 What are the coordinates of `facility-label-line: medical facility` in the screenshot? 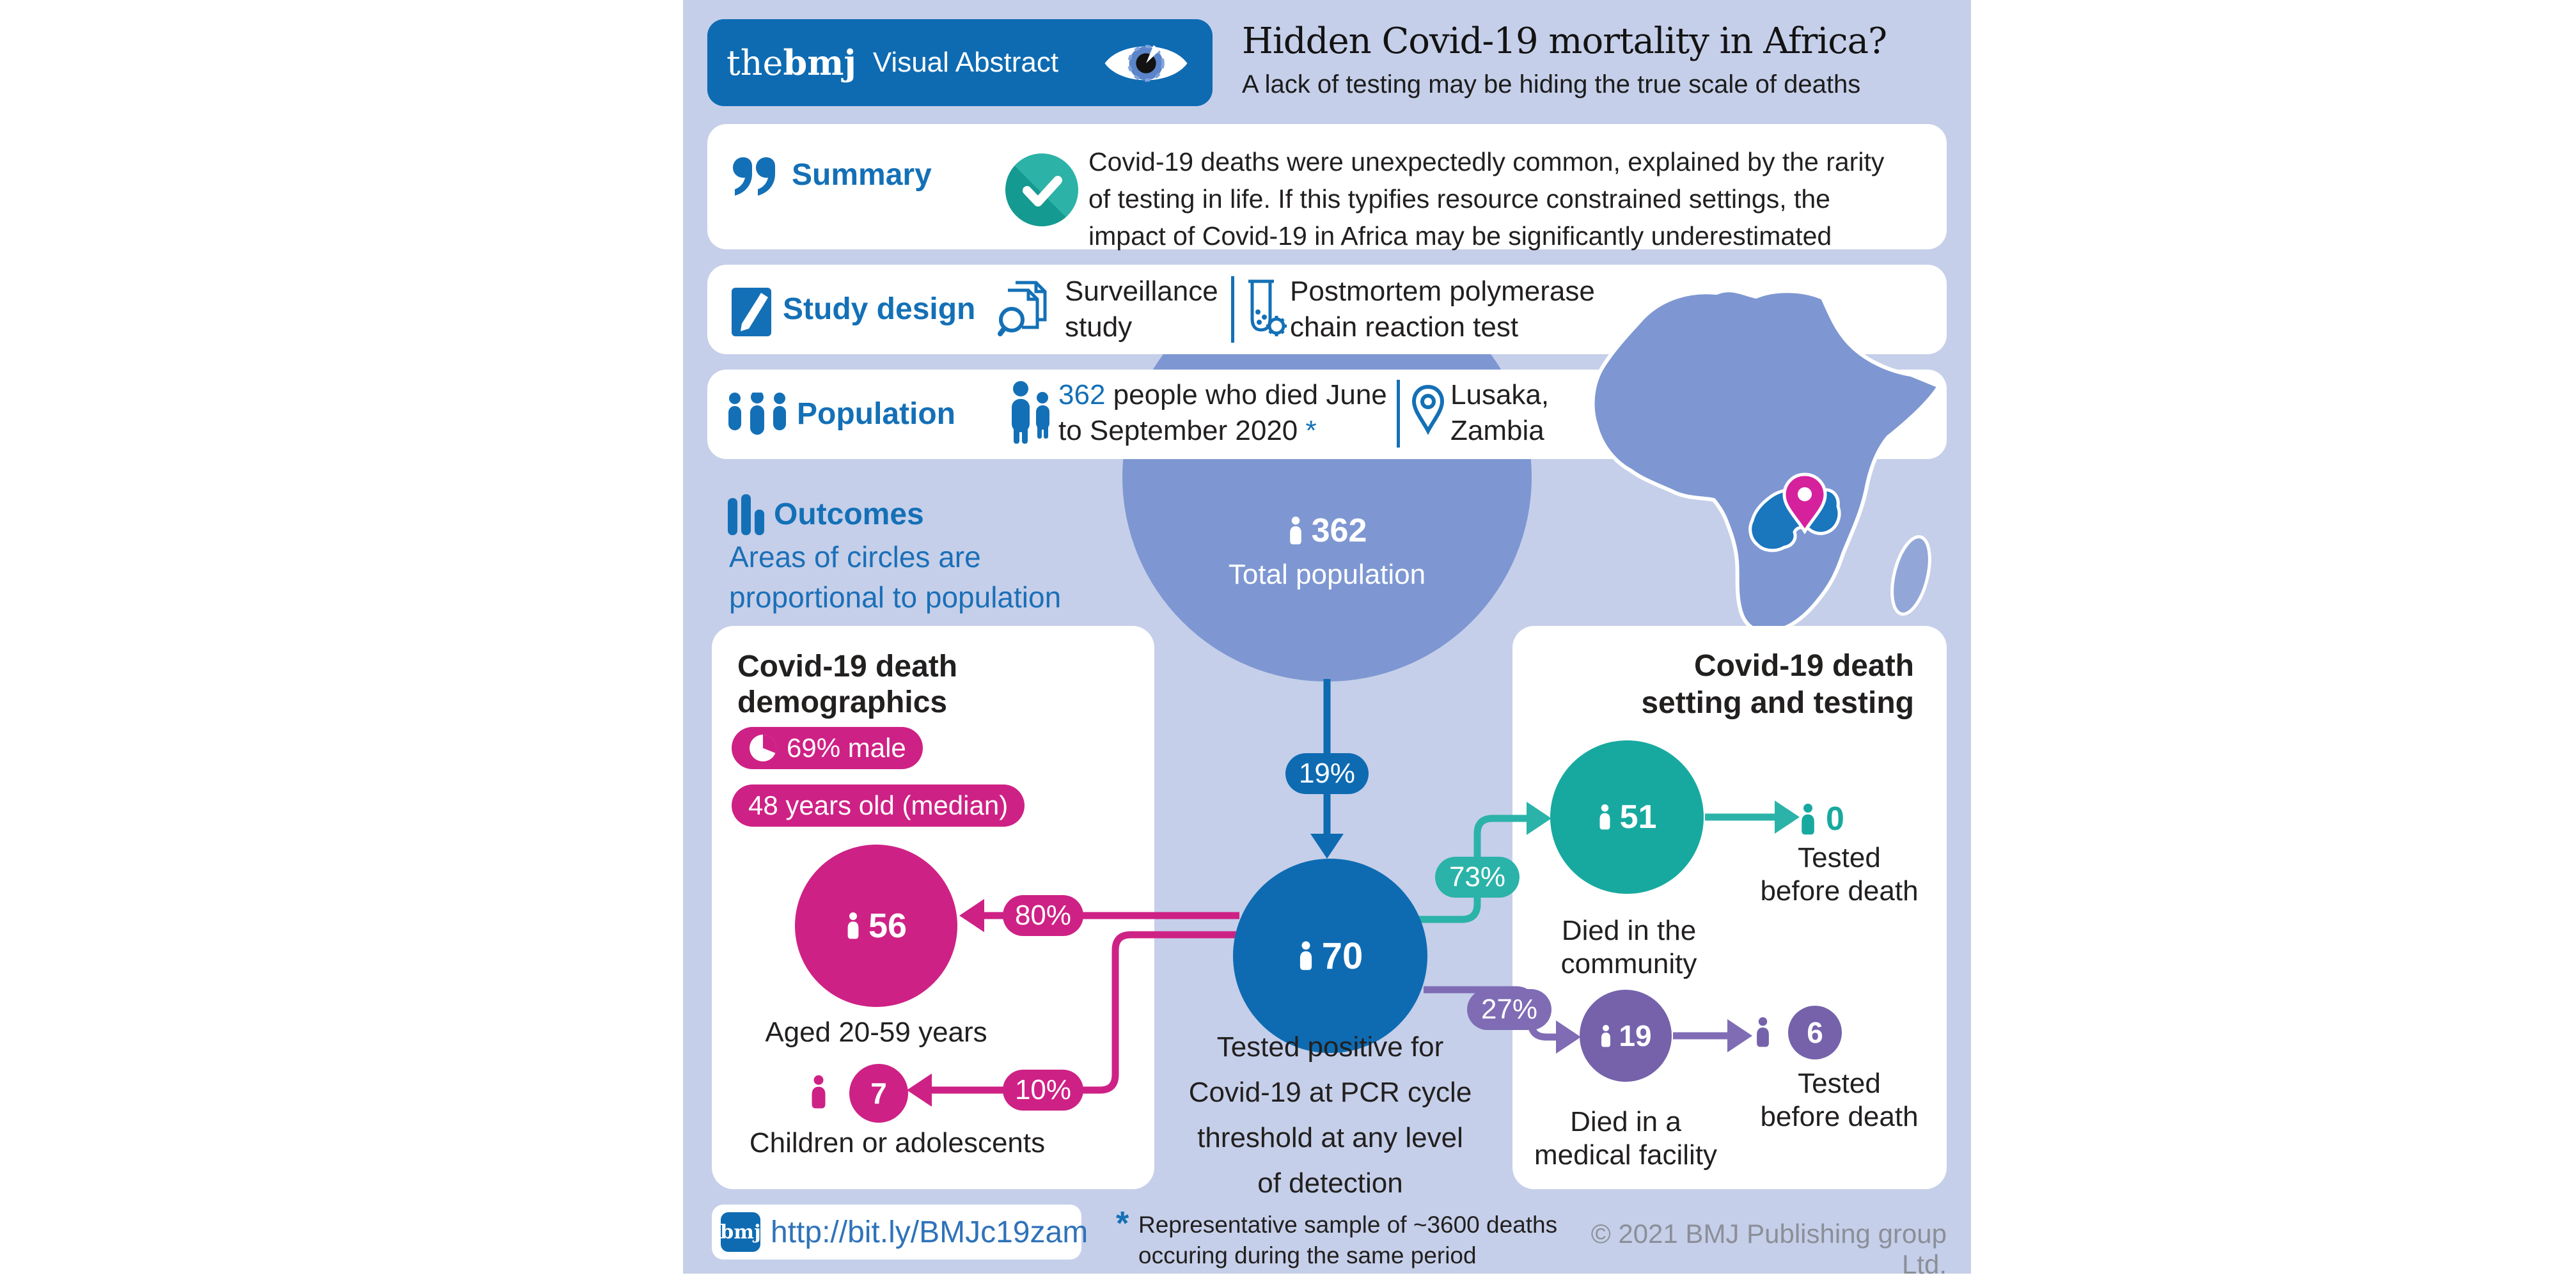 It's located at (1626, 1155).